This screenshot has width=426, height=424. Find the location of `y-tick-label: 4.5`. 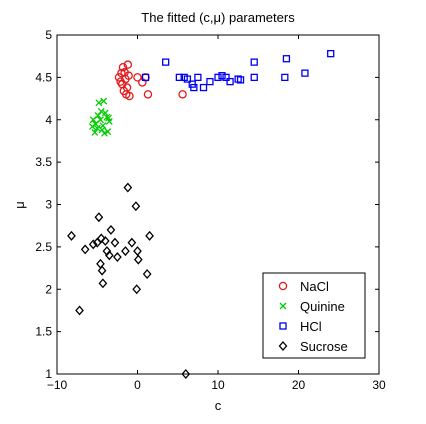

y-tick-label: 4.5 is located at coordinates (43, 77).